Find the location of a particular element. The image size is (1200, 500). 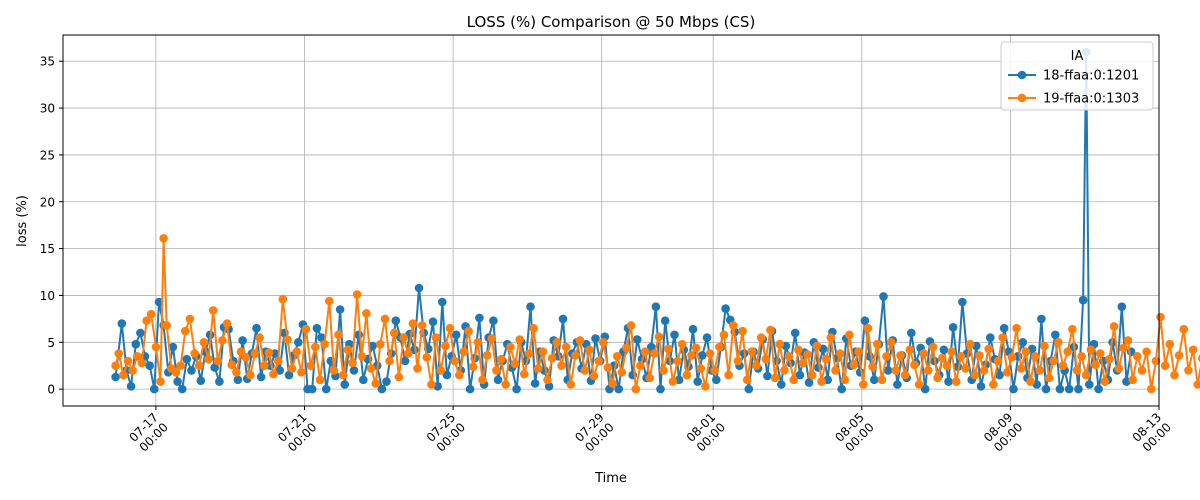

y-tick-label: 30 is located at coordinates (47, 109).